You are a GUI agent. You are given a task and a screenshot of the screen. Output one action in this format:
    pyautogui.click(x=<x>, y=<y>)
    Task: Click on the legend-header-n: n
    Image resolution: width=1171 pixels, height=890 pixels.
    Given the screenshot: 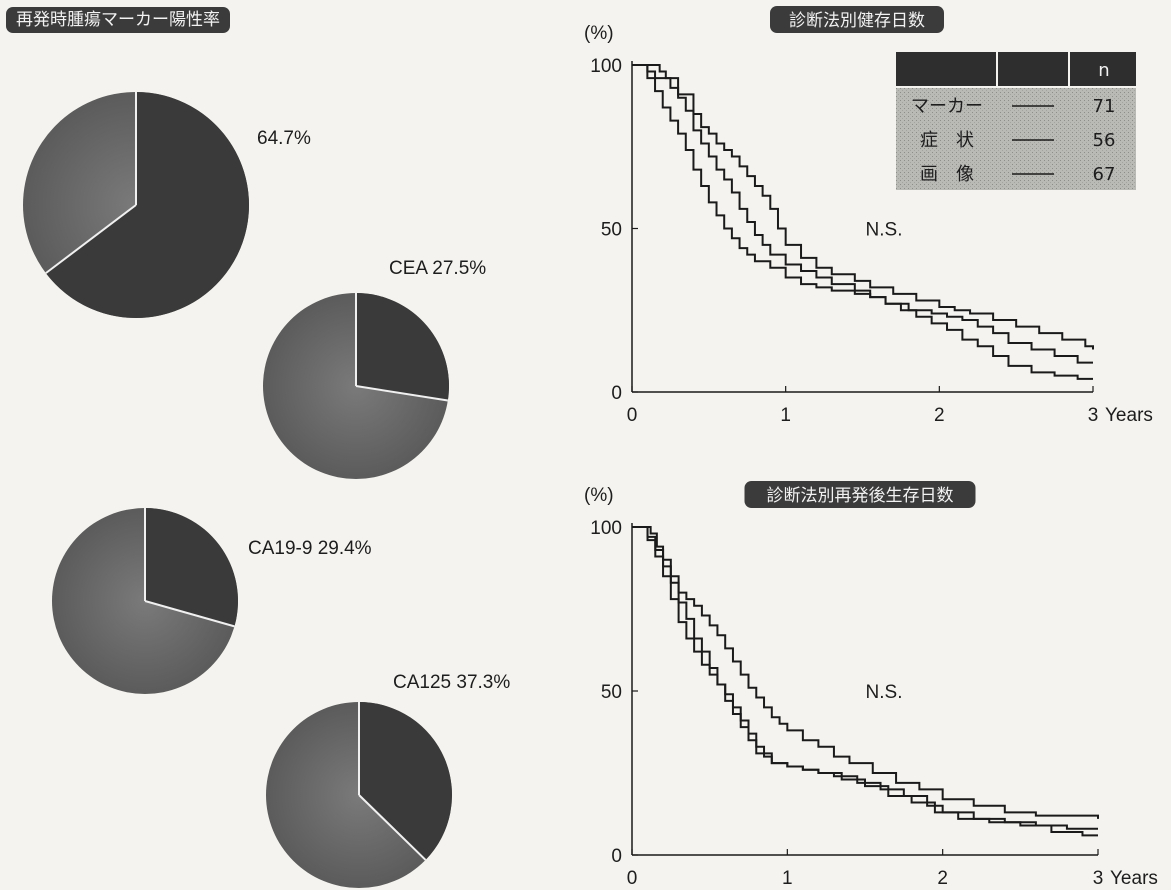 What is the action you would take?
    pyautogui.click(x=1103, y=70)
    